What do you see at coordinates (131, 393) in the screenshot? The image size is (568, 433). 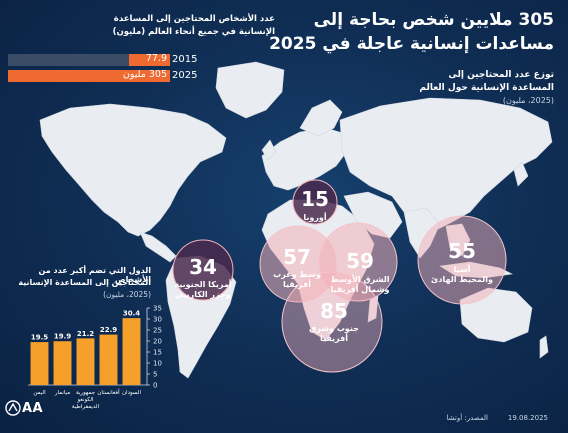 I see `country-category-label-4-0: السودان` at bounding box center [131, 393].